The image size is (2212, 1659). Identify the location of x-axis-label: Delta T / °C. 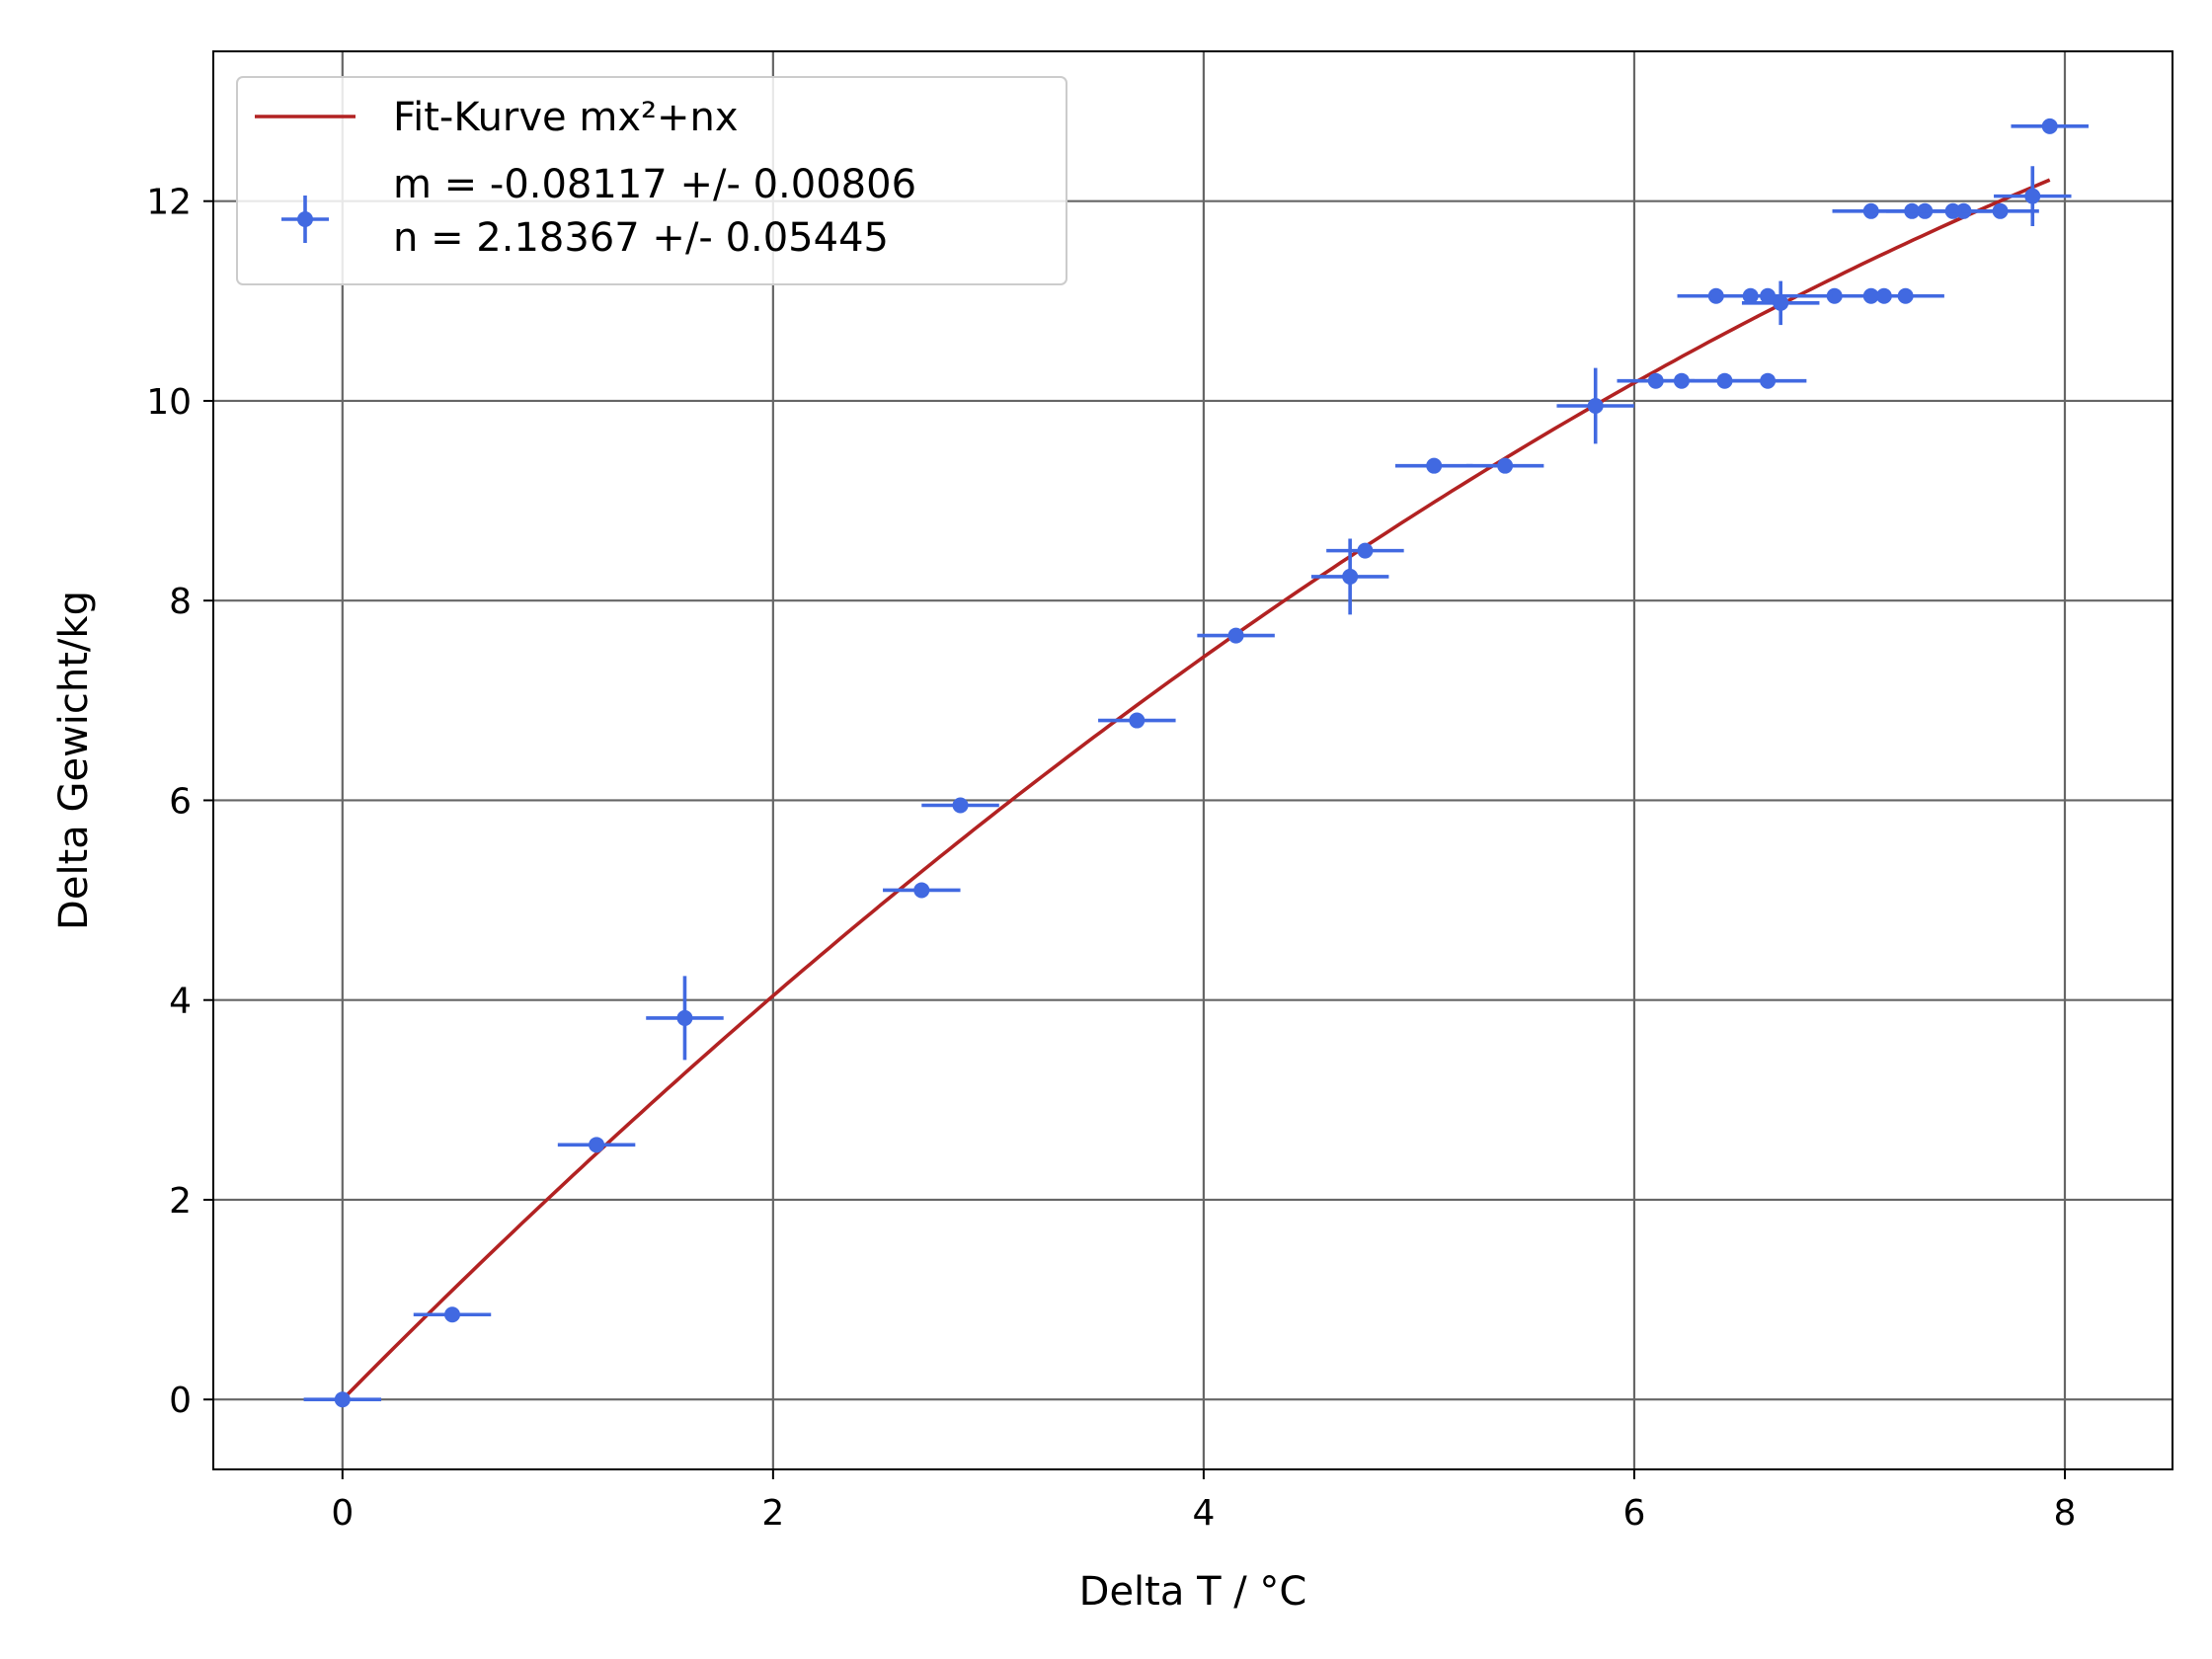
(1193, 1592).